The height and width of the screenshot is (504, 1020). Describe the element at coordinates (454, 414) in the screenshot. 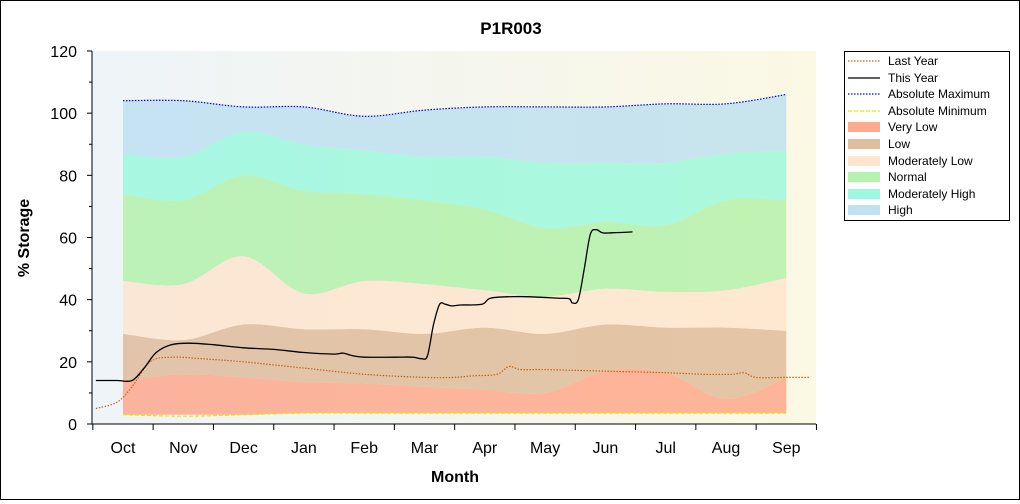

I see `series-absolute-minimum` at that location.